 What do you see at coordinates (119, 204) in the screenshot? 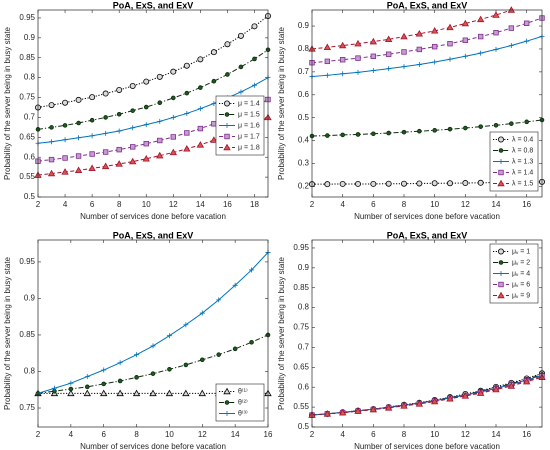
I see `x-tick-label: 8` at bounding box center [119, 204].